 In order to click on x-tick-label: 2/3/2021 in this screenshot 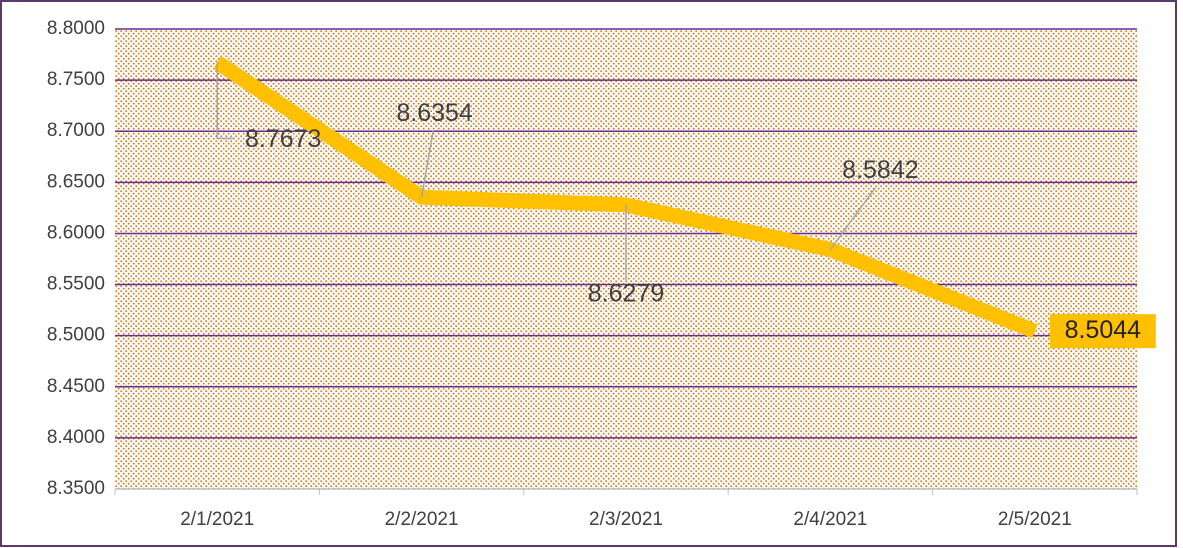, I will do `click(626, 519)`.